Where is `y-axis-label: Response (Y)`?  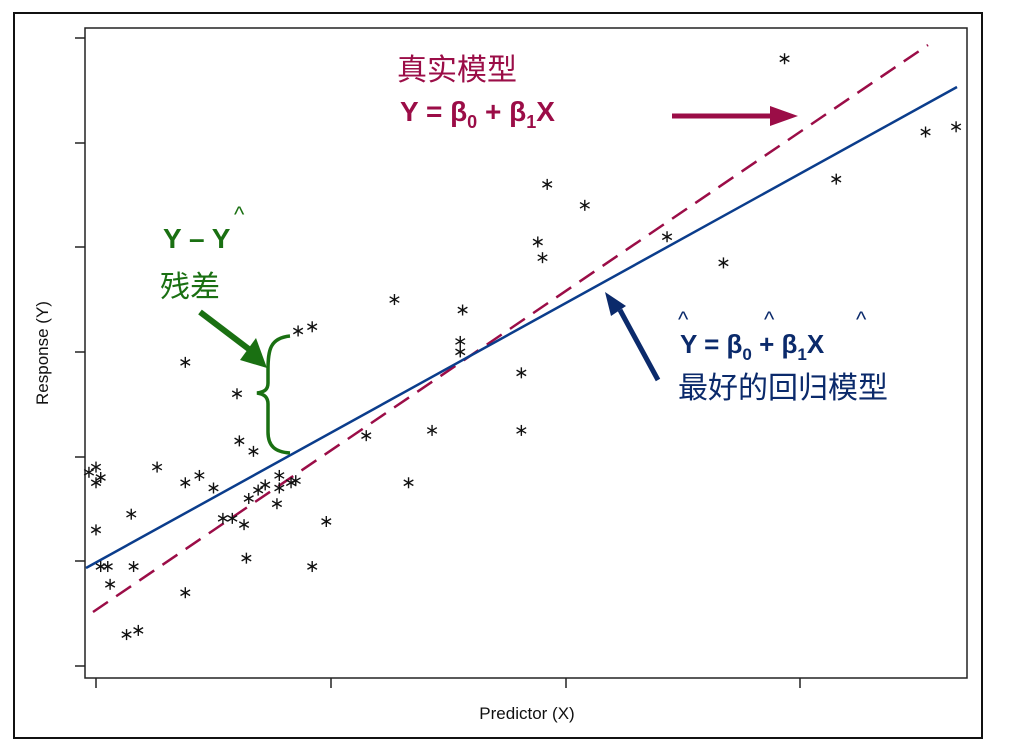
y-axis-label: Response (Y) is located at coordinates (42, 353).